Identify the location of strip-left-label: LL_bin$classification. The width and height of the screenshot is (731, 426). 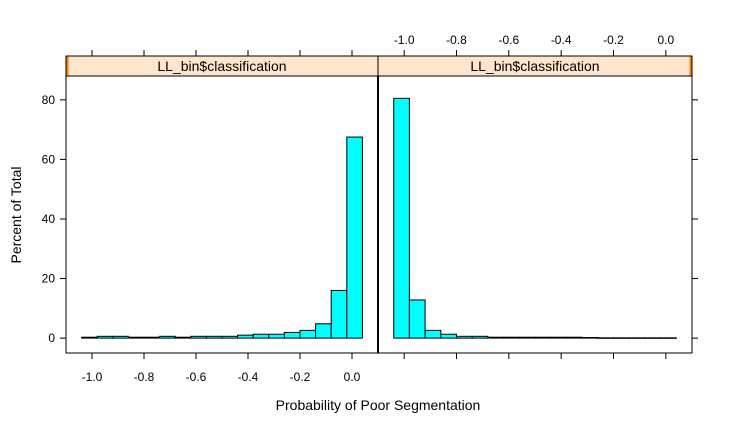
(221, 66).